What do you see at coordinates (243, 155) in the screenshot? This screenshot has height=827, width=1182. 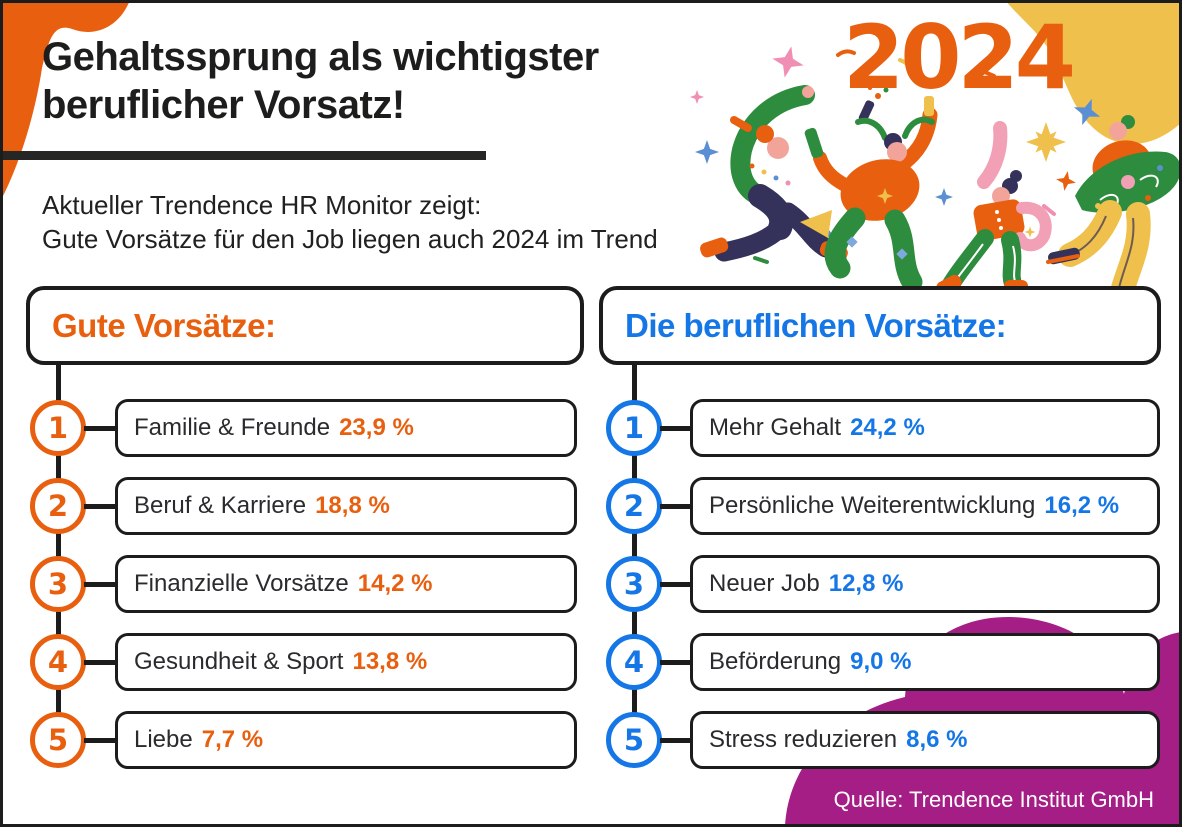 I see `title-underline-bar` at bounding box center [243, 155].